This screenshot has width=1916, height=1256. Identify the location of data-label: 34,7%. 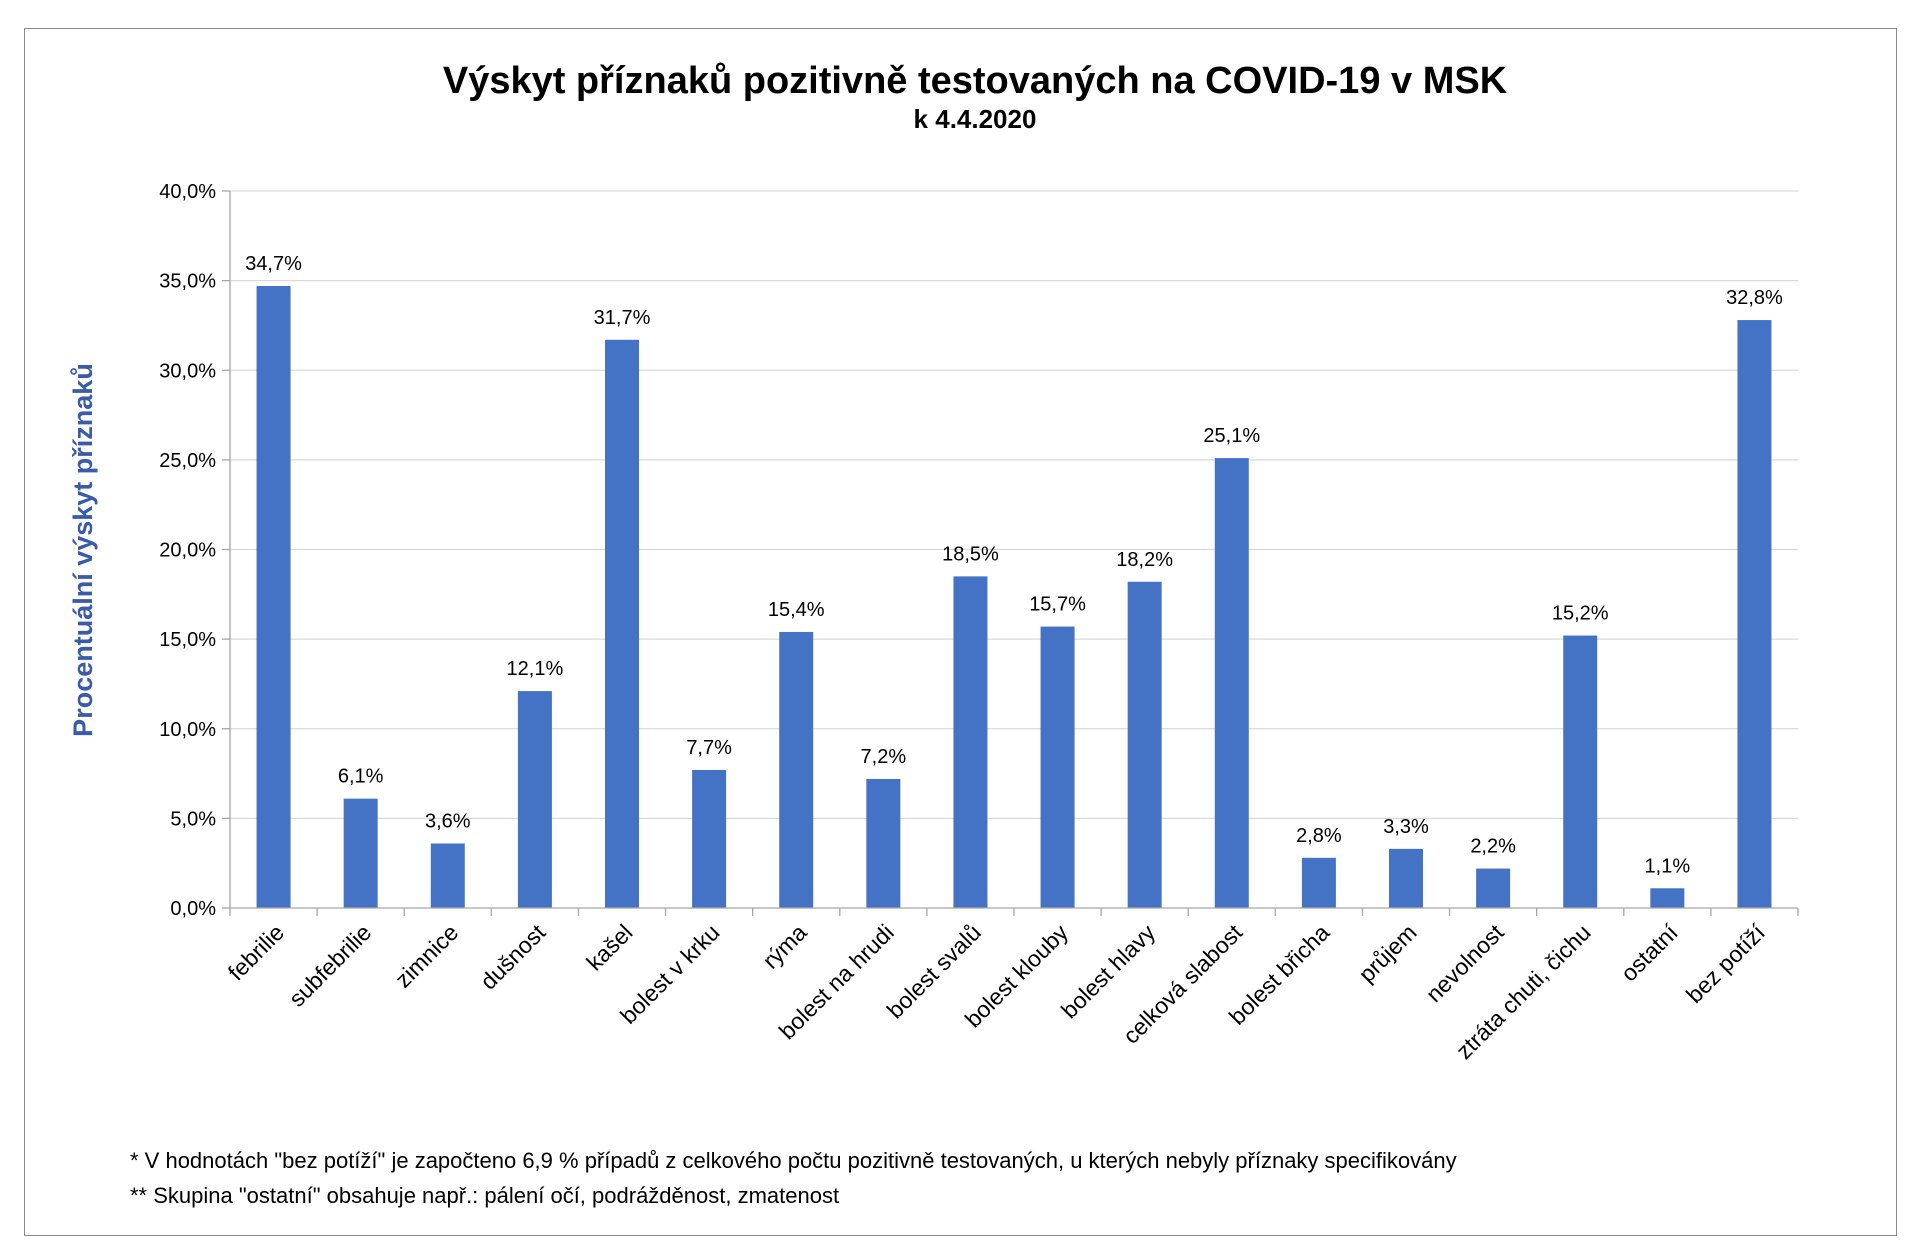
(273, 264).